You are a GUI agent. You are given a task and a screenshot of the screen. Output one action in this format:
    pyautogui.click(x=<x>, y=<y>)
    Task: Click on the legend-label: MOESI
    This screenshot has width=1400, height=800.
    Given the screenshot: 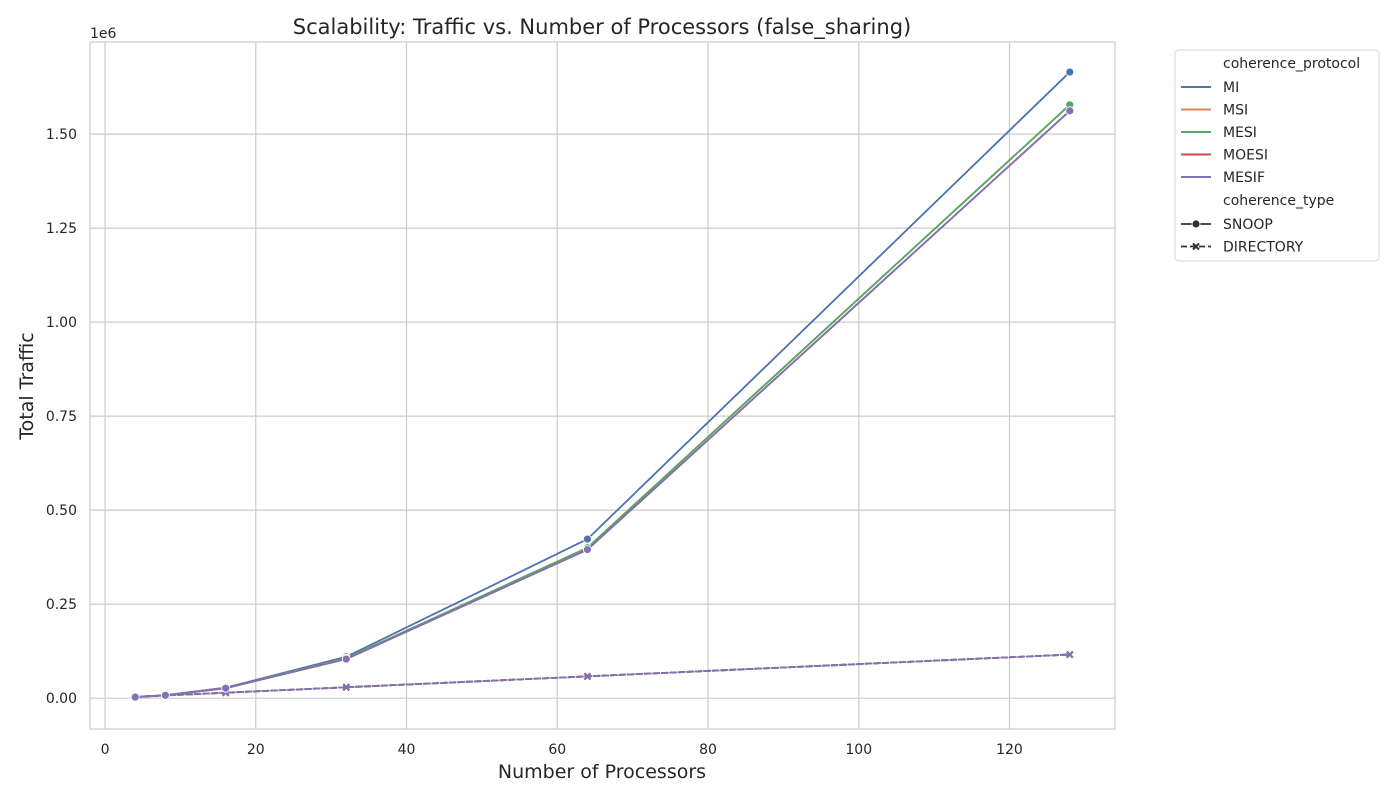 What is the action you would take?
    pyautogui.click(x=1245, y=156)
    